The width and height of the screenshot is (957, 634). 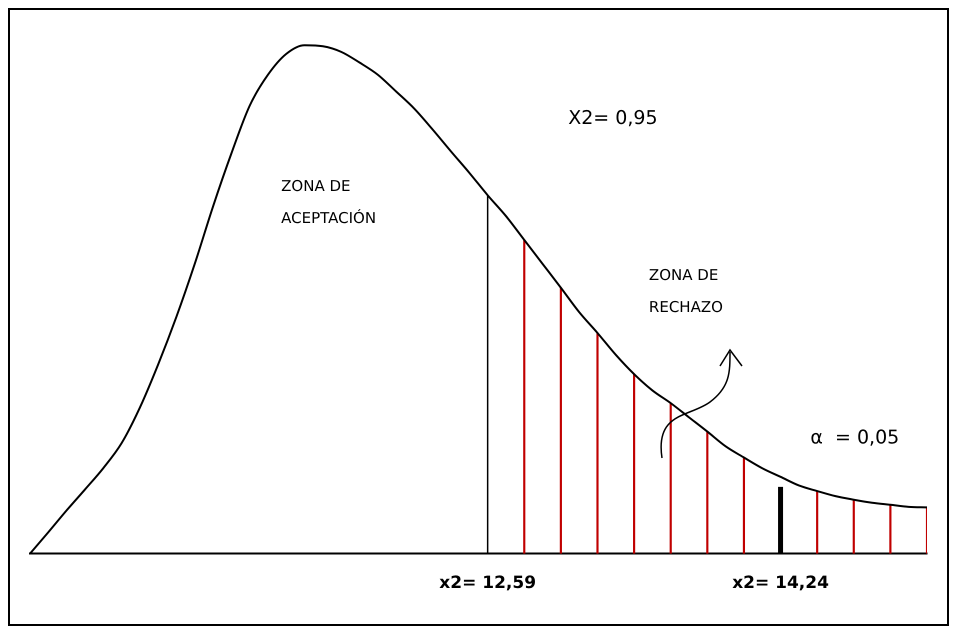 I want to click on annotation: X2= 0,95, so click(x=613, y=117).